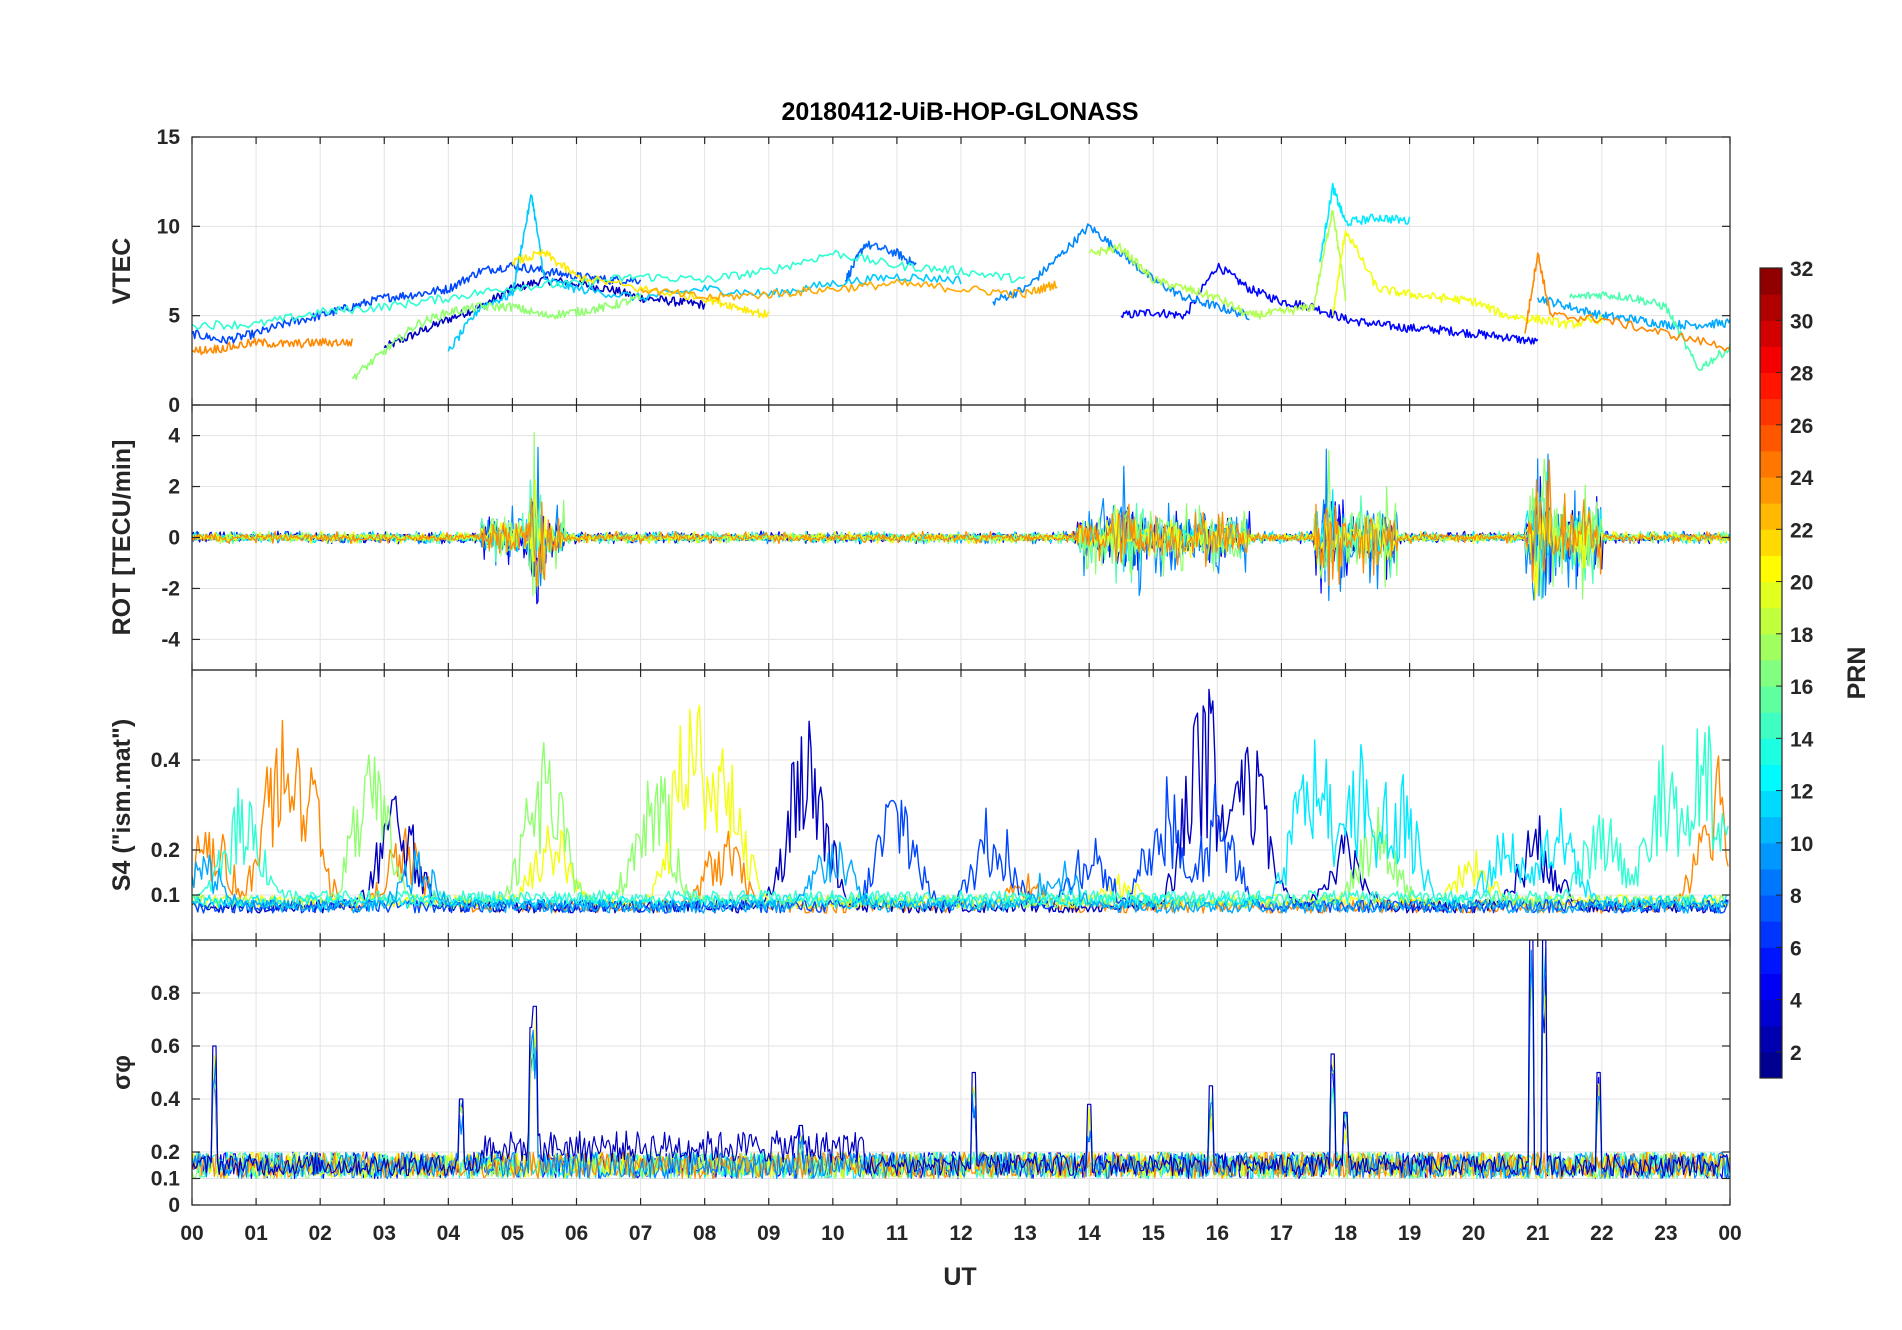  What do you see at coordinates (122, 805) in the screenshot?
I see `y-axis-label-s4: S4 ("ism.mat")` at bounding box center [122, 805].